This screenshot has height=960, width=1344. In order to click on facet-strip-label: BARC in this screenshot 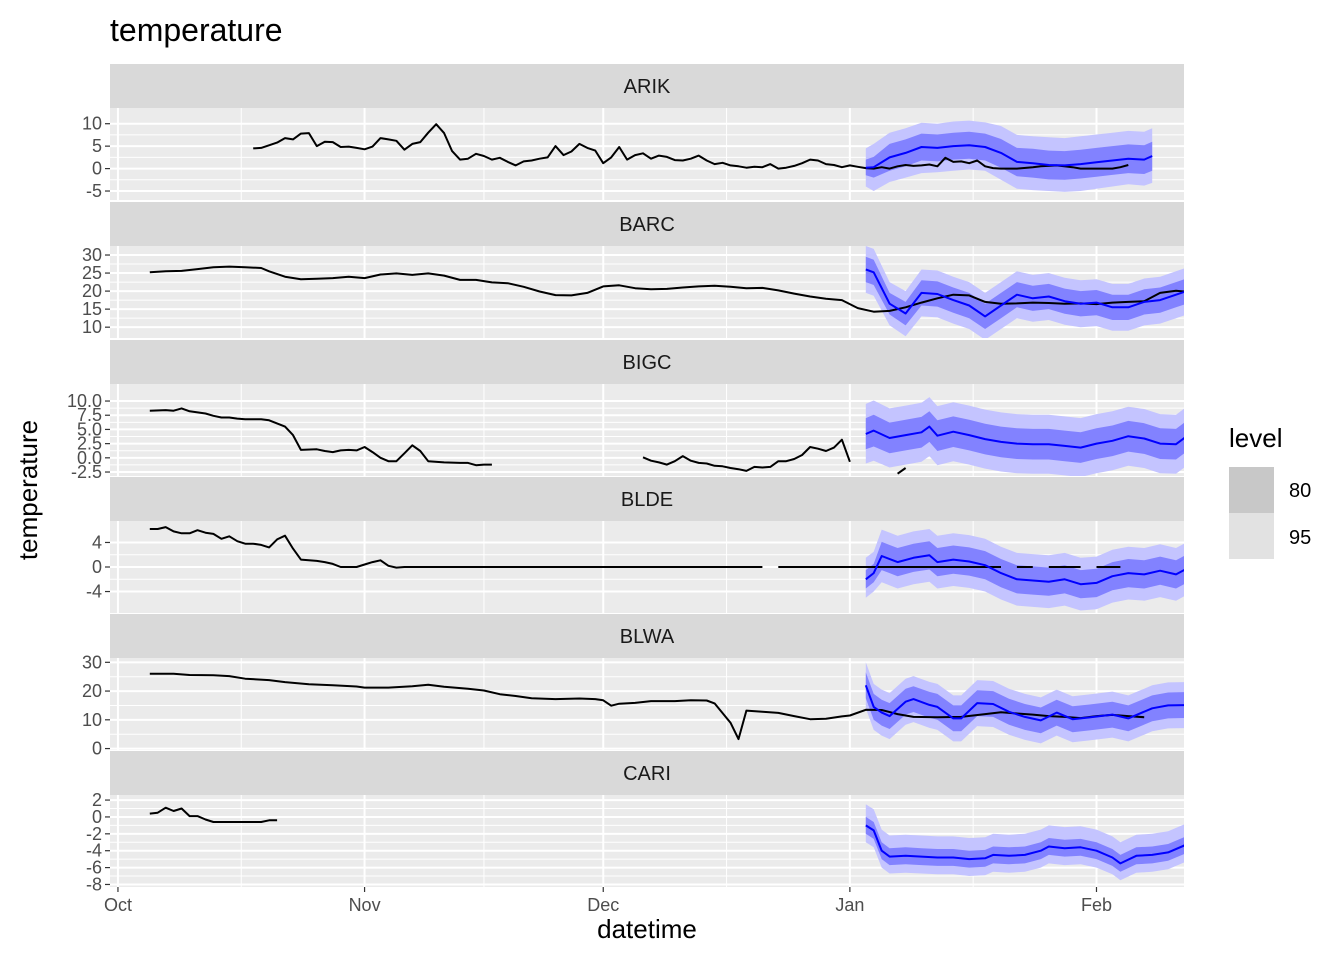, I will do `click(647, 225)`.